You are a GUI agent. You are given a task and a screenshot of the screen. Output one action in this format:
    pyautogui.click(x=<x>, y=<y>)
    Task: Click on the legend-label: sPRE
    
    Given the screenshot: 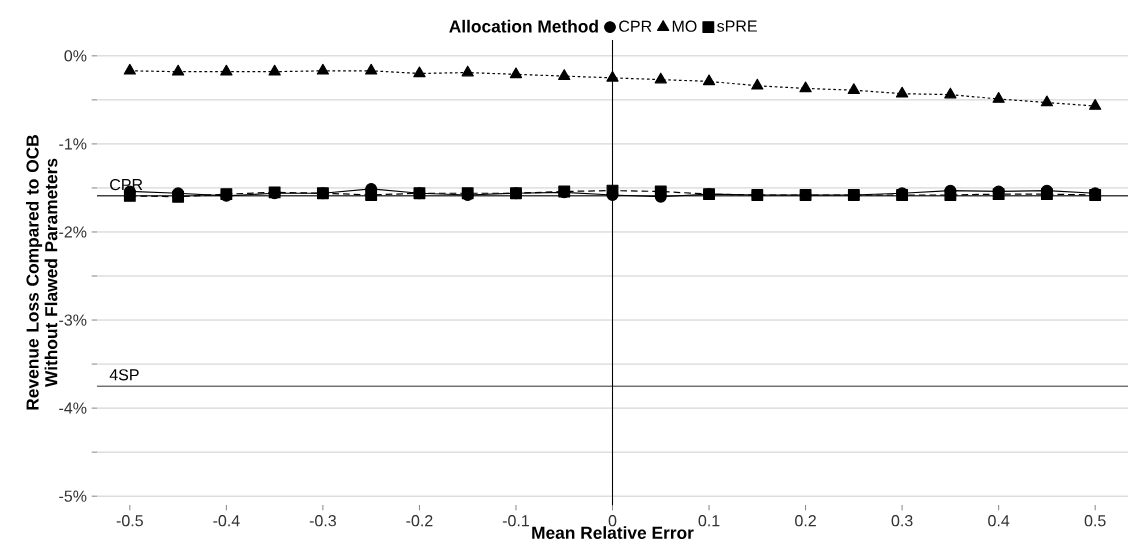 What is the action you would take?
    pyautogui.click(x=737, y=26)
    